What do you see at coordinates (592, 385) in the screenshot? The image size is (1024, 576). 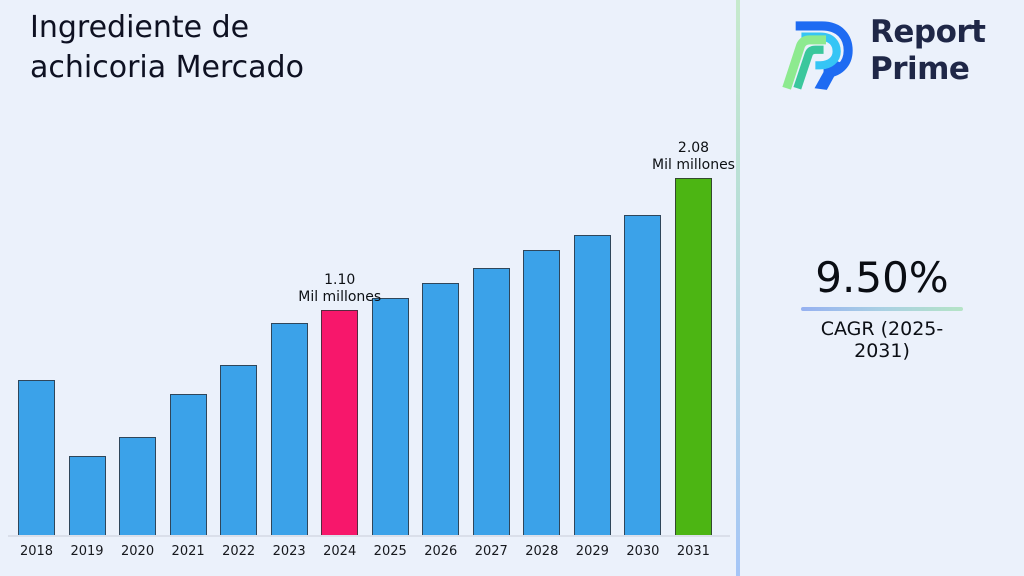 I see `bar-2029` at bounding box center [592, 385].